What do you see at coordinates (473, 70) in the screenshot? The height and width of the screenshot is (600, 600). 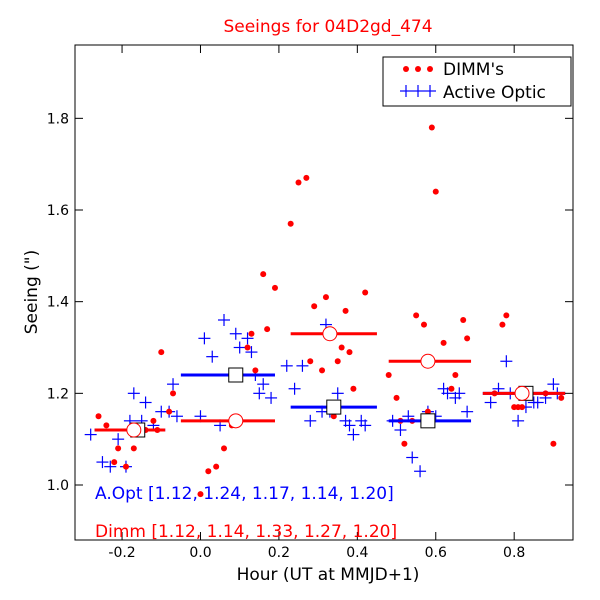 I see `legend-dimm-label: DIMM's` at bounding box center [473, 70].